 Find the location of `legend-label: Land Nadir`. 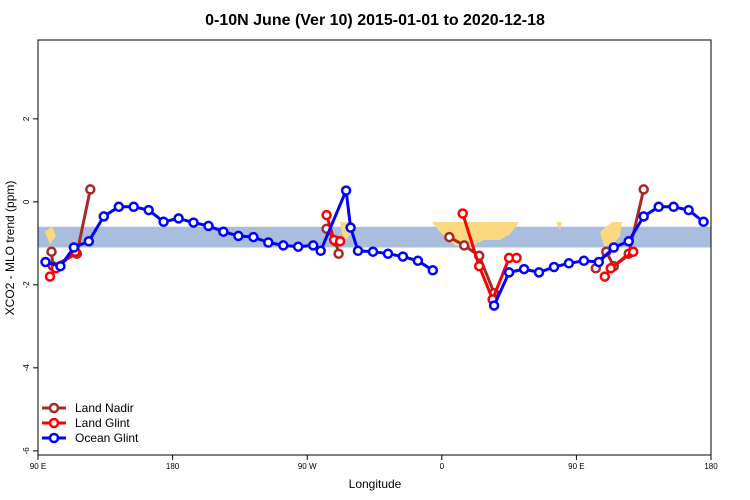

legend-label: Land Nadir is located at coordinates (104, 408).